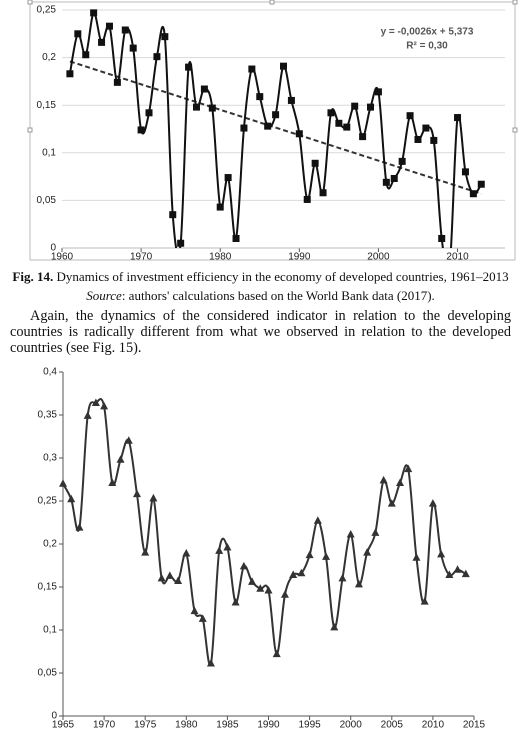  What do you see at coordinates (63, 725) in the screenshot?
I see `x-tick-label: 1965` at bounding box center [63, 725].